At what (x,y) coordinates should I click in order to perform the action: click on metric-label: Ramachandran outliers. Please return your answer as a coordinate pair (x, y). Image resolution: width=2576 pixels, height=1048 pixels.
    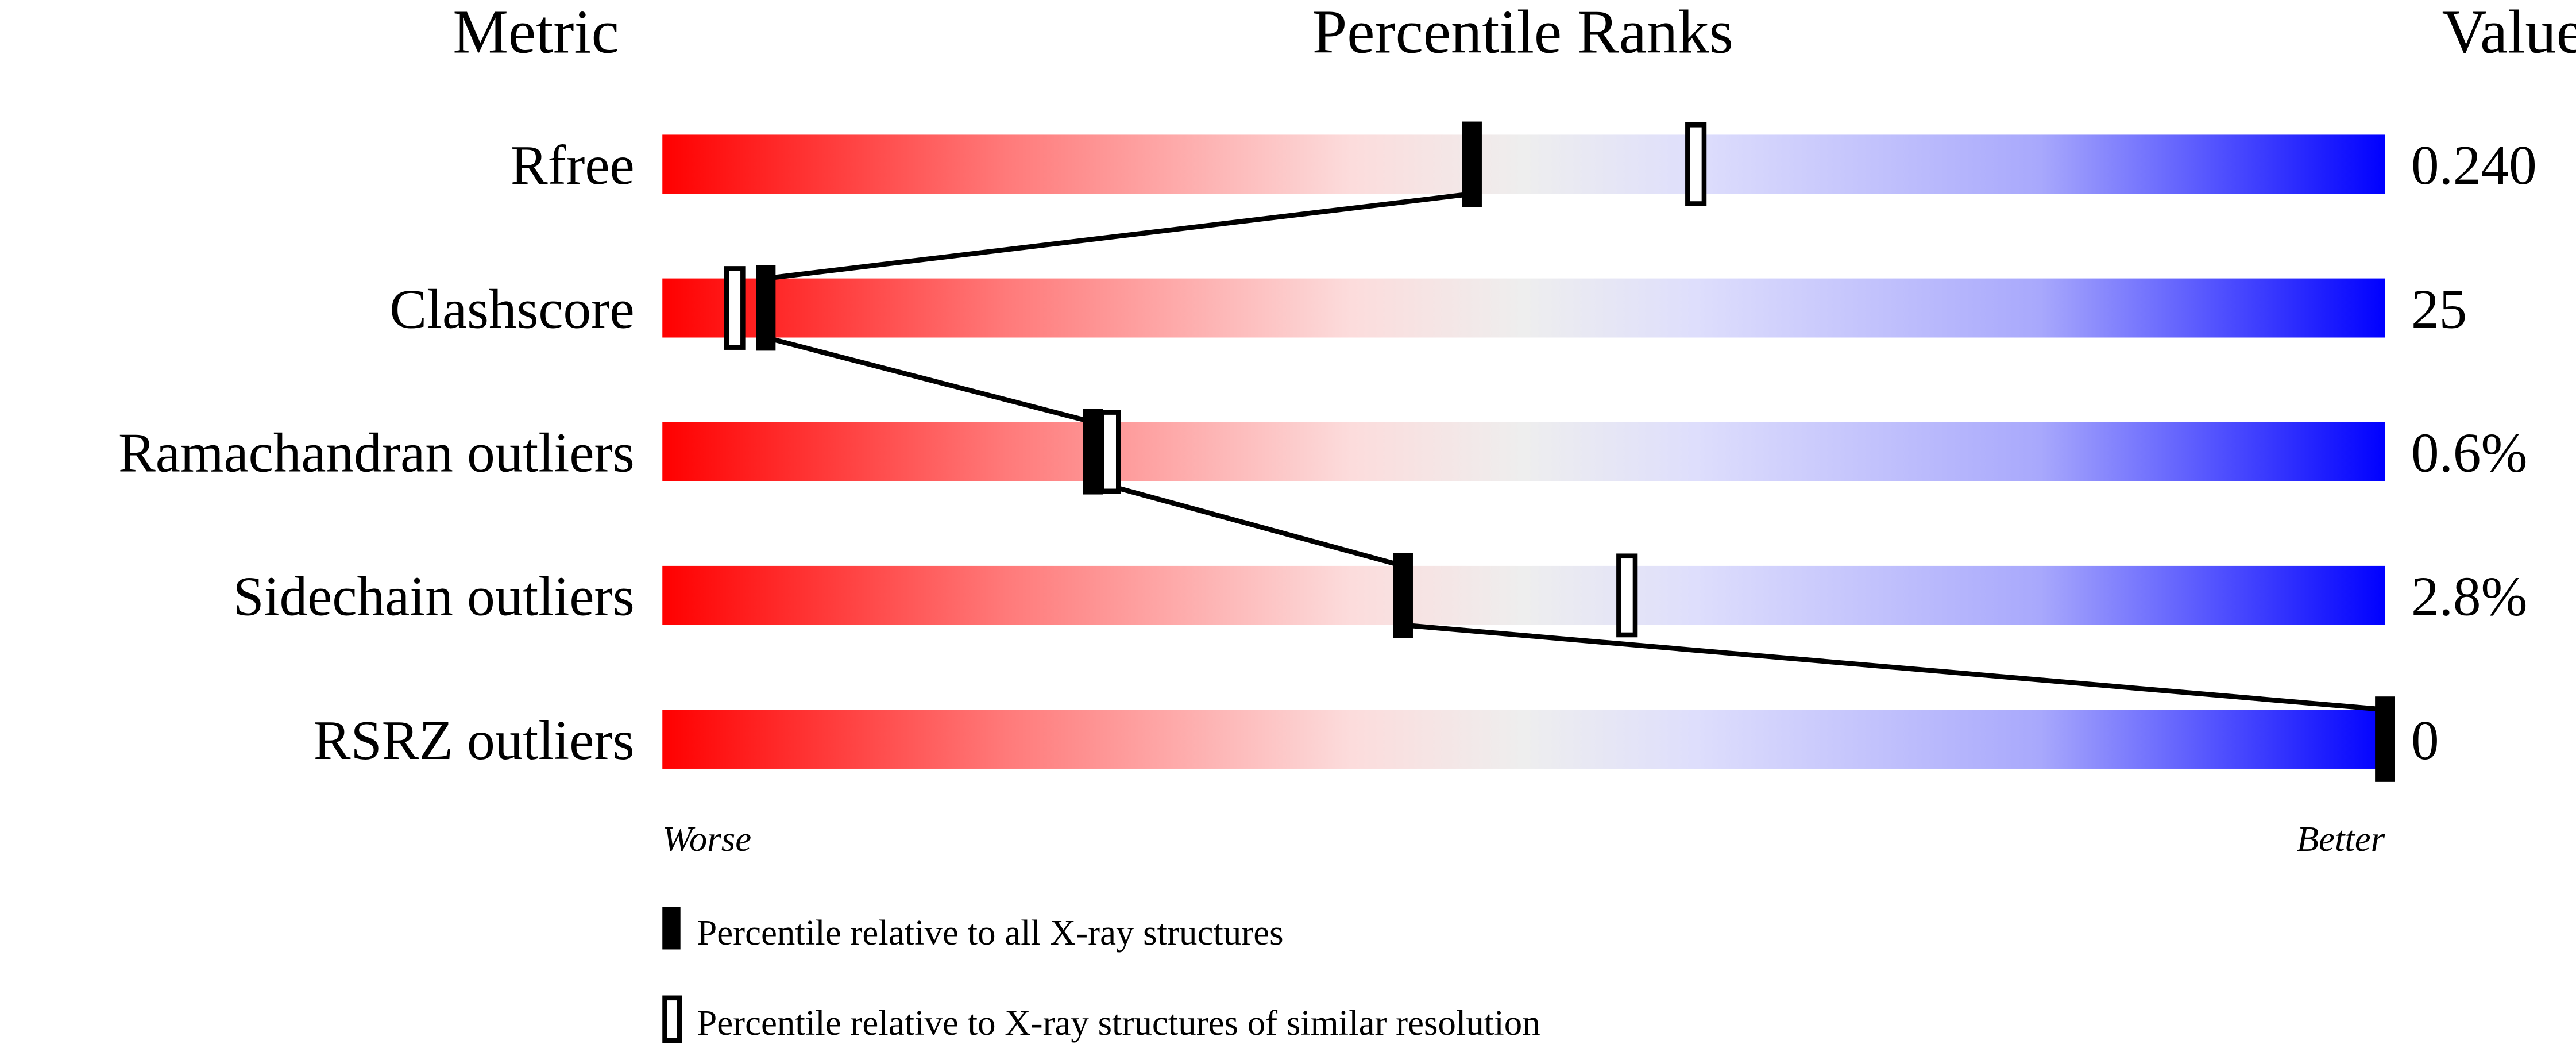
    Looking at the image, I should click on (376, 453).